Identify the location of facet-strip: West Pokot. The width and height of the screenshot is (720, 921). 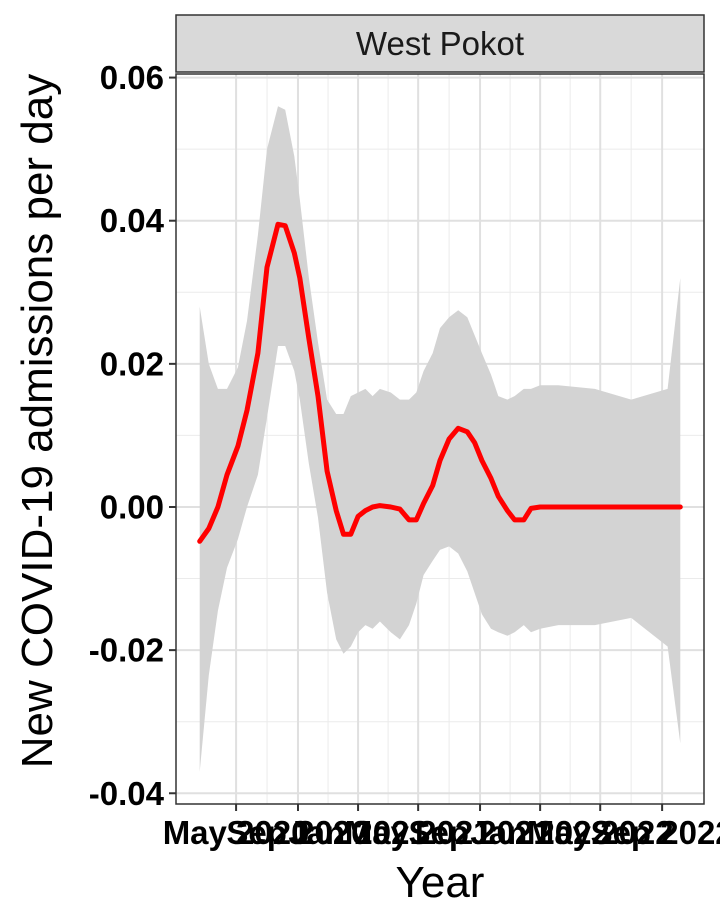
(440, 43).